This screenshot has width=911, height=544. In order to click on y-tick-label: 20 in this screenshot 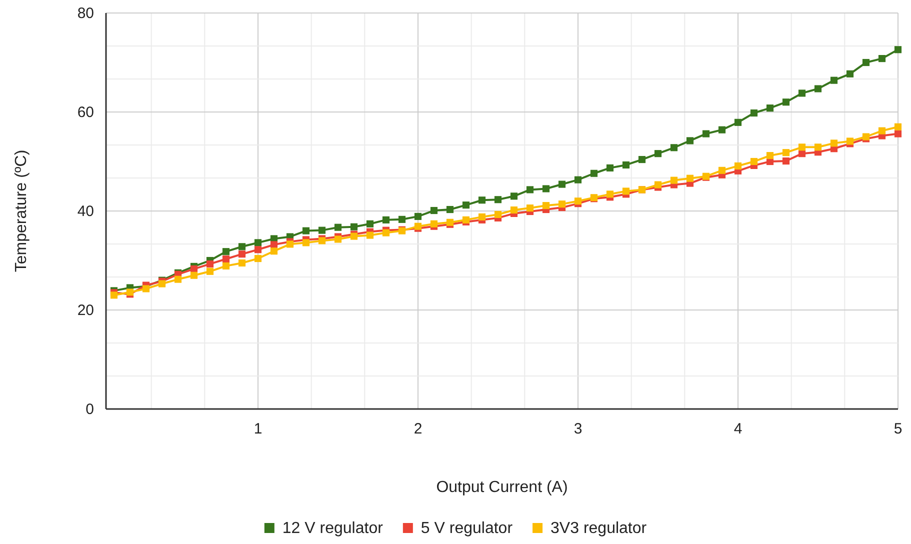, I will do `click(85, 310)`.